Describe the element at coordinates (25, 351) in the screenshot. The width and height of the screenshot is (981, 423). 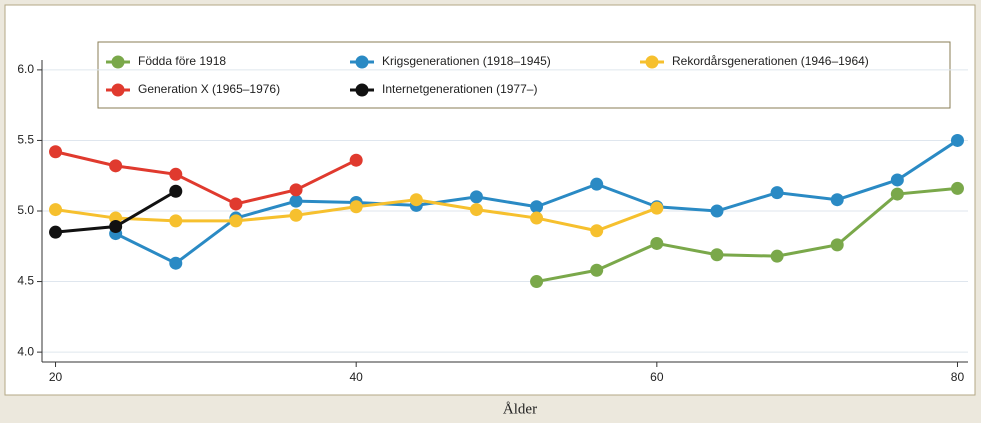
I see `y-tick-label: 4.0` at that location.